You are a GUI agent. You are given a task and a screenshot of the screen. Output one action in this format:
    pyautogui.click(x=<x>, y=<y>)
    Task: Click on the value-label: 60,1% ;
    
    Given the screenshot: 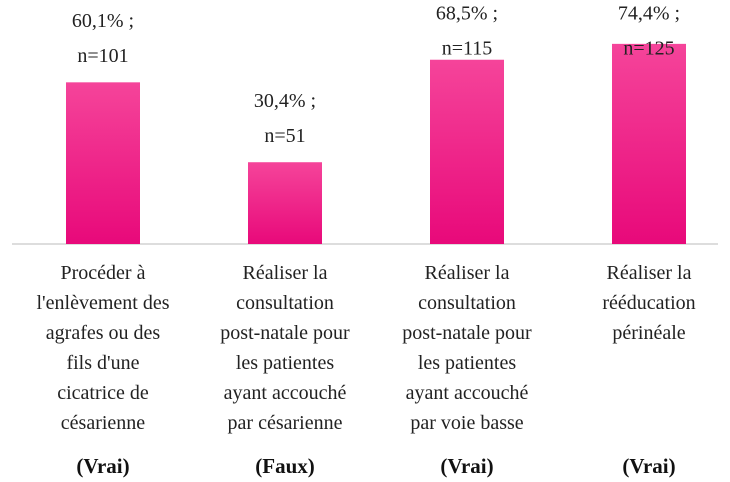 What is the action you would take?
    pyautogui.click(x=103, y=21)
    